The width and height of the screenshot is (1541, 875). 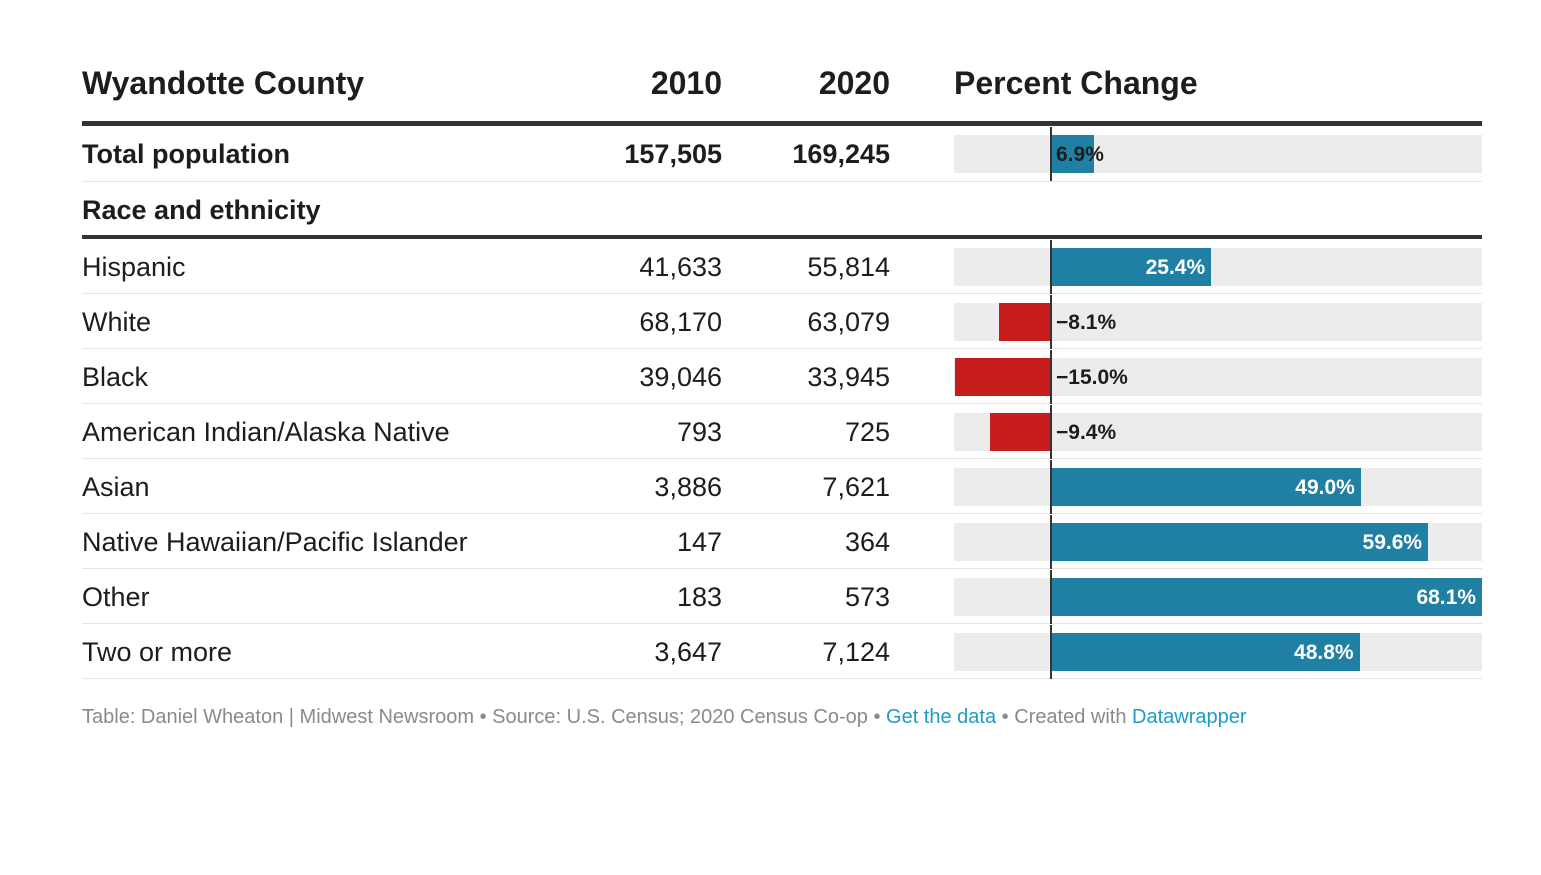 What do you see at coordinates (275, 542) in the screenshot?
I see `row-label: Native Hawaiian/Pacific Islander` at bounding box center [275, 542].